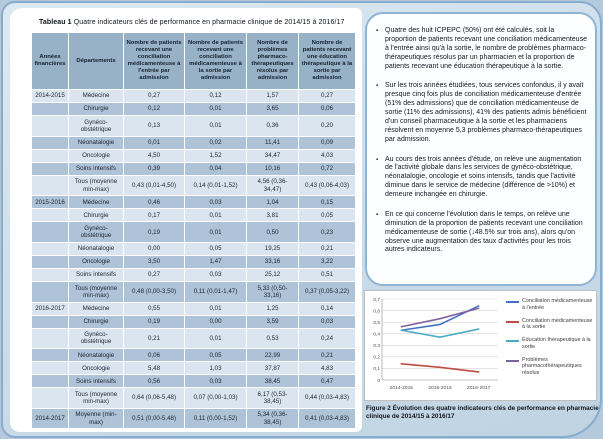 The width and height of the screenshot is (603, 439). What do you see at coordinates (193, 308) in the screenshot?
I see `table-row: 2016-2017 Médecine 0,55 0,01 1,25 0,14` at bounding box center [193, 308].